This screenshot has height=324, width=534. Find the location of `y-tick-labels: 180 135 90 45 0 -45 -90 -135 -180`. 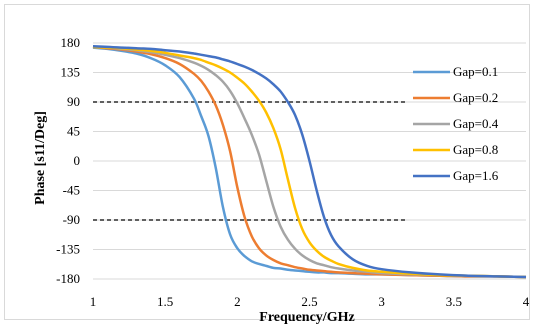

y-tick-labels: 180 135 90 45 0 -45 -90 -135 -180 is located at coordinates (68, 160).